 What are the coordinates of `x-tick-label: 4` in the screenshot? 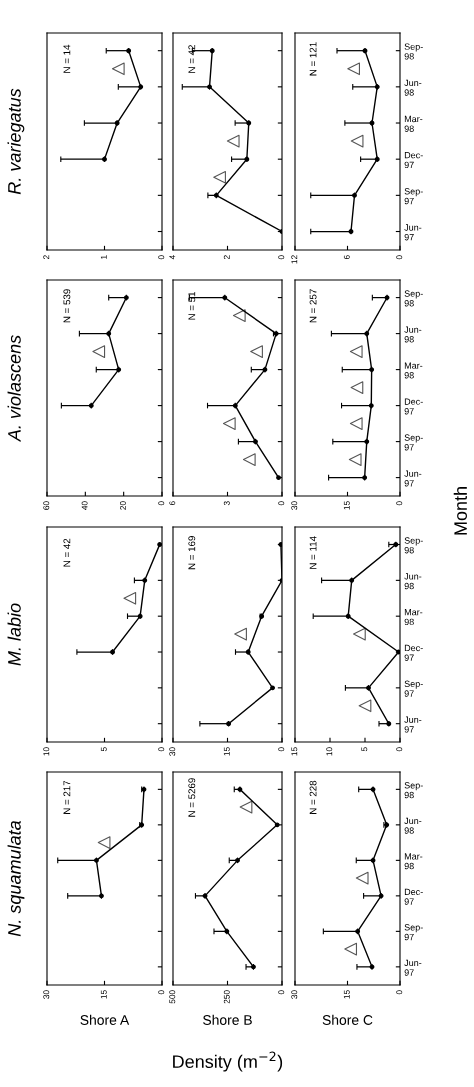 It's located at (172, 257).